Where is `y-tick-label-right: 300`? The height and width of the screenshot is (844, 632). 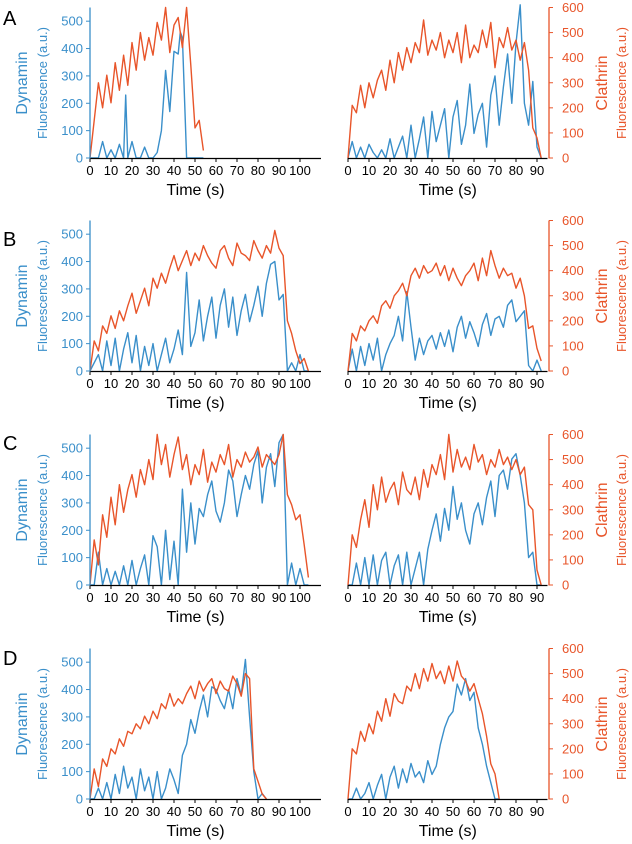
y-tick-label-right: 300 is located at coordinates (573, 509).